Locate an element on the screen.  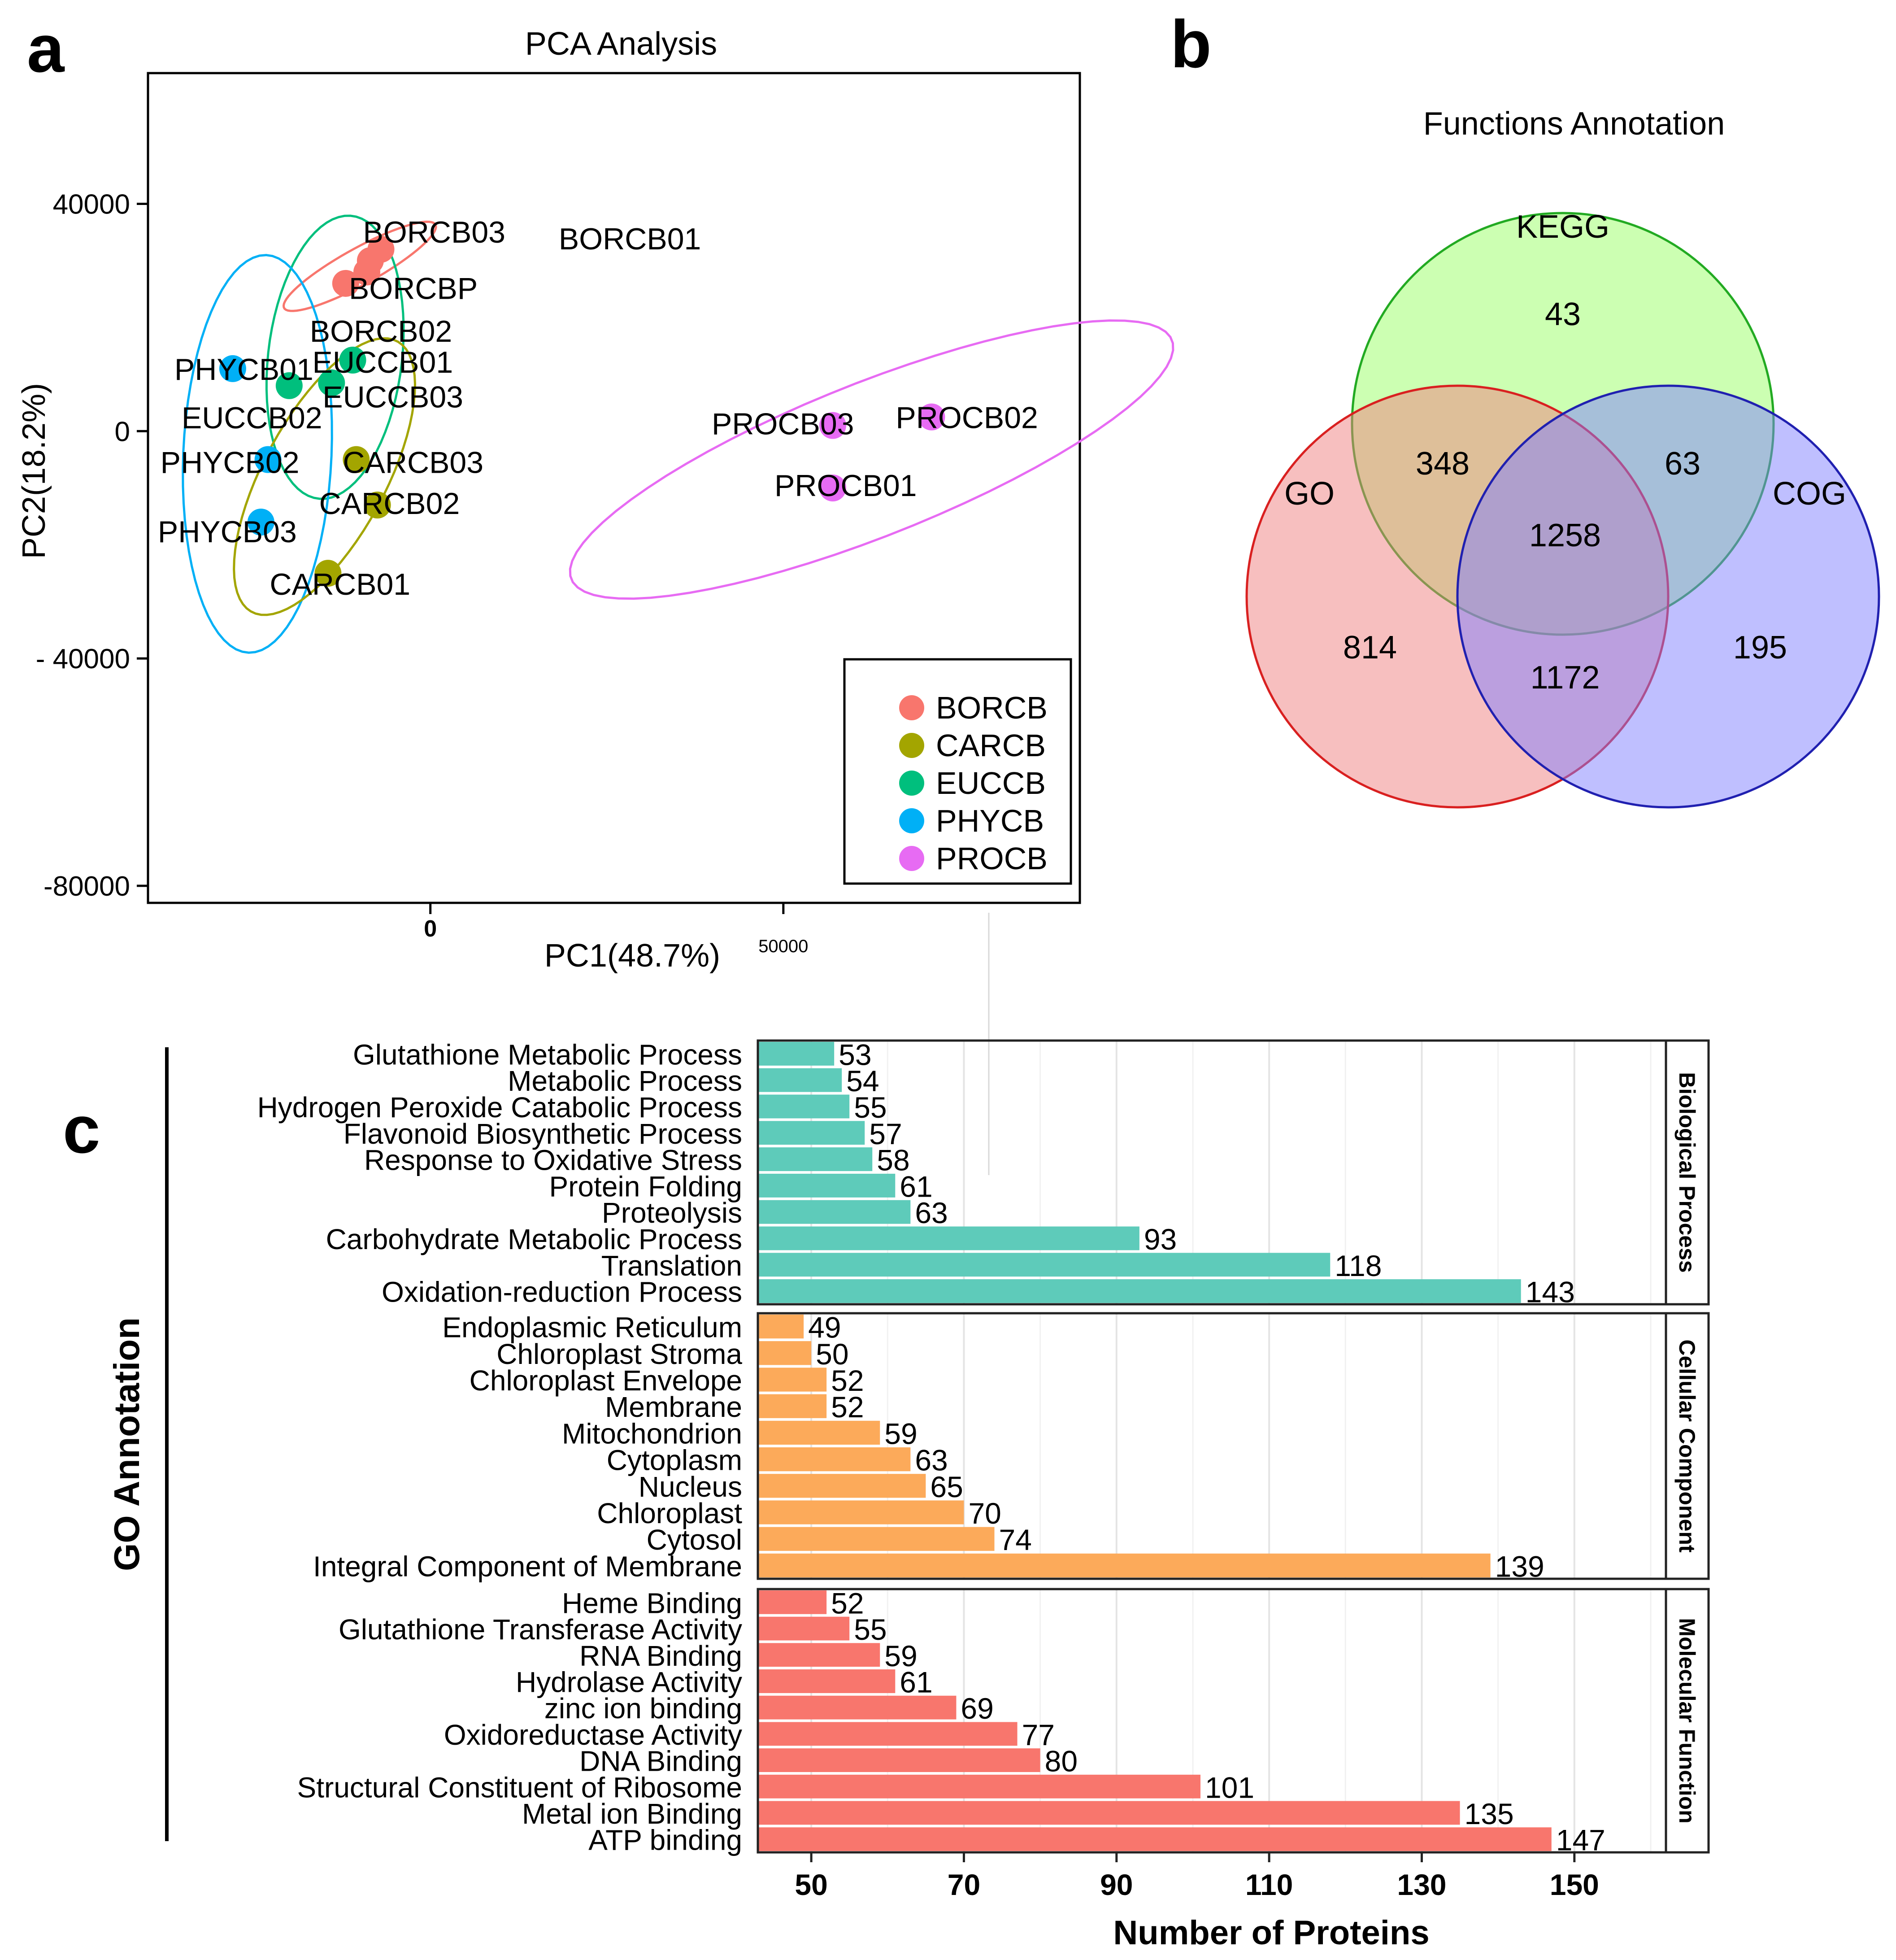
go-category-label: Chloroplast is located at coordinates (670, 1513).